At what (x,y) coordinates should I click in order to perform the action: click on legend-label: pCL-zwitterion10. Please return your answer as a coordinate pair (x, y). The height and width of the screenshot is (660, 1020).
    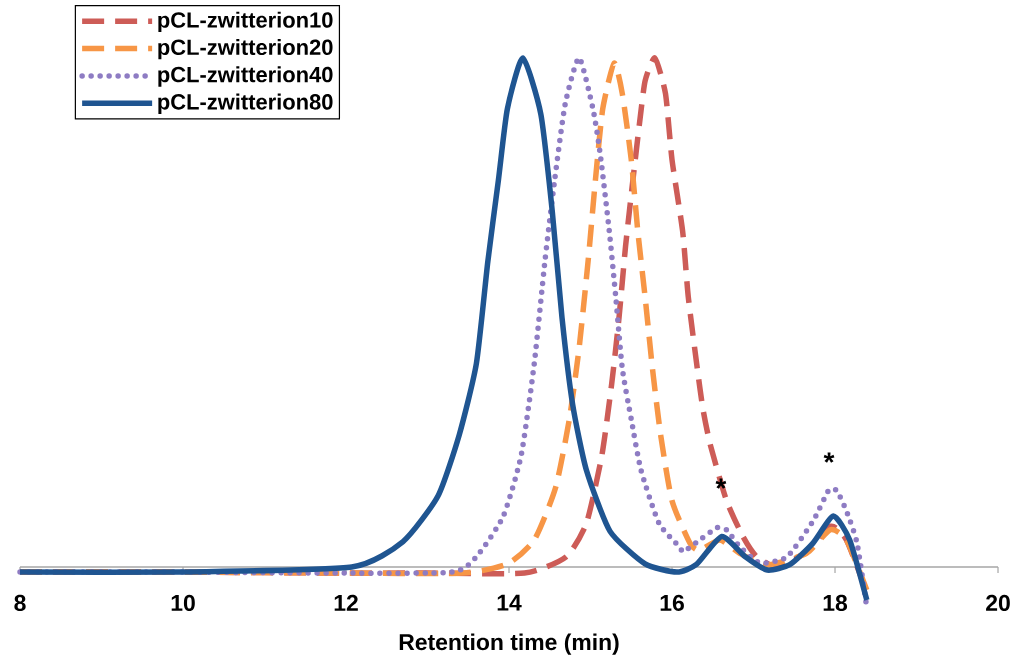
    Looking at the image, I should click on (245, 22).